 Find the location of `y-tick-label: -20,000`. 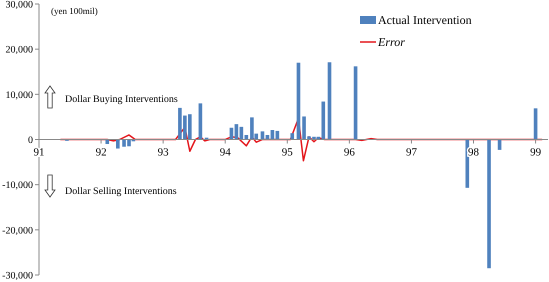

y-tick-label: -20,000 is located at coordinates (17, 230).